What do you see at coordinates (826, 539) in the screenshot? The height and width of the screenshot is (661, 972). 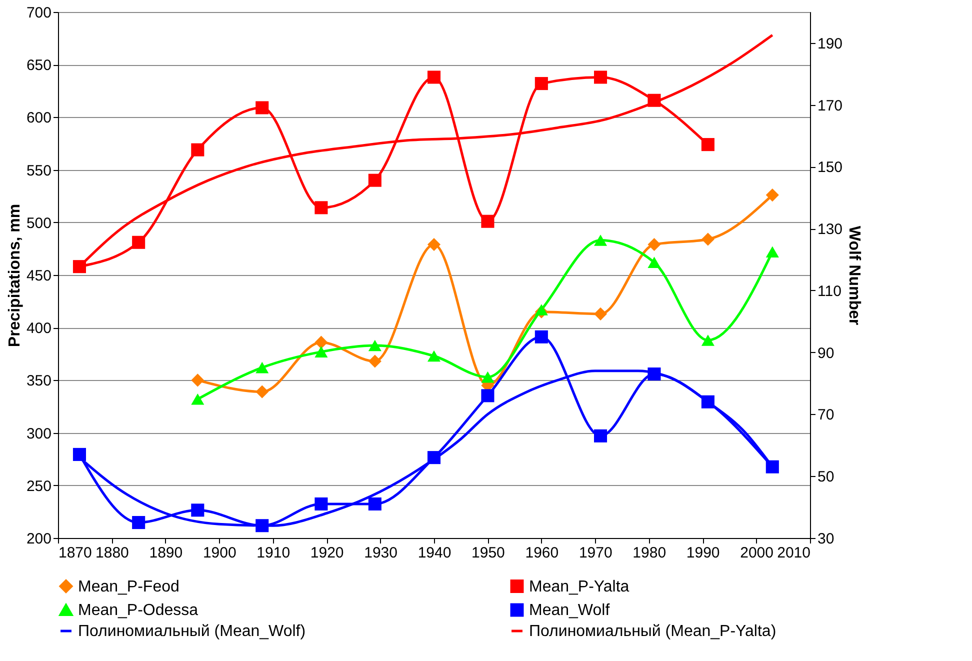 I see `y2-tick-label: 30` at bounding box center [826, 539].